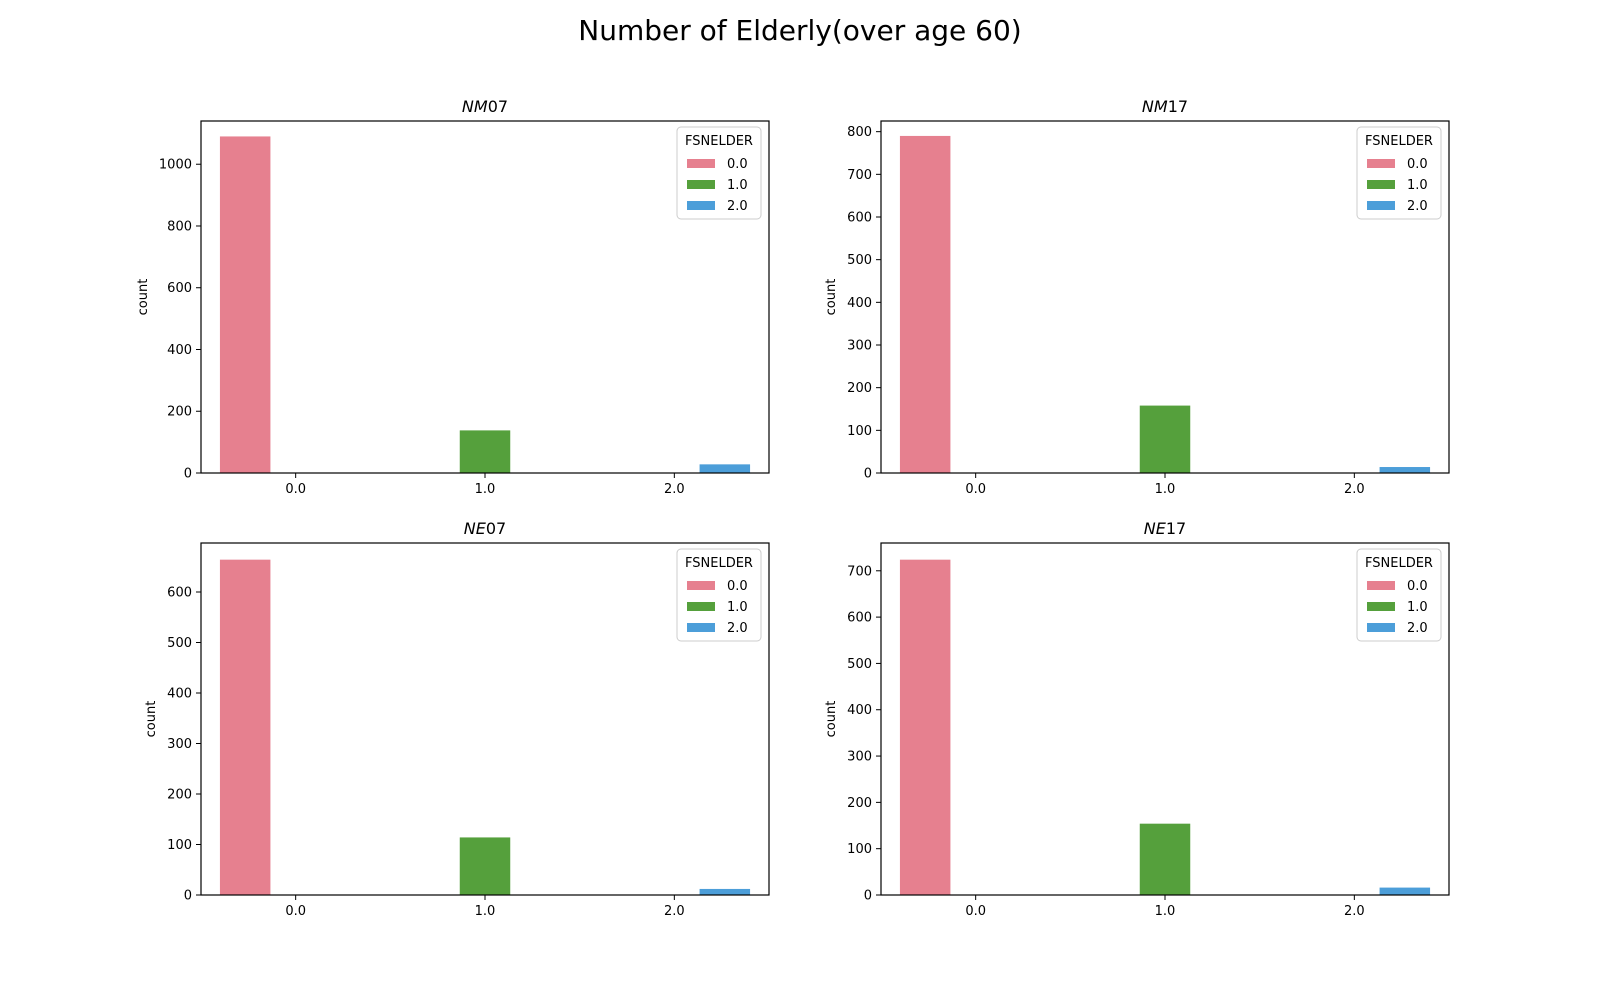 Image resolution: width=1600 pixels, height=1000 pixels. What do you see at coordinates (175, 165) in the screenshot?
I see `y-tick-label: 1000` at bounding box center [175, 165].